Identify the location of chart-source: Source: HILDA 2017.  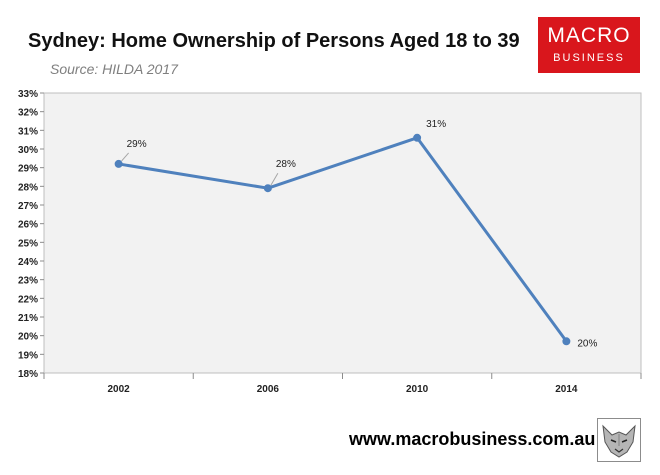
(114, 69).